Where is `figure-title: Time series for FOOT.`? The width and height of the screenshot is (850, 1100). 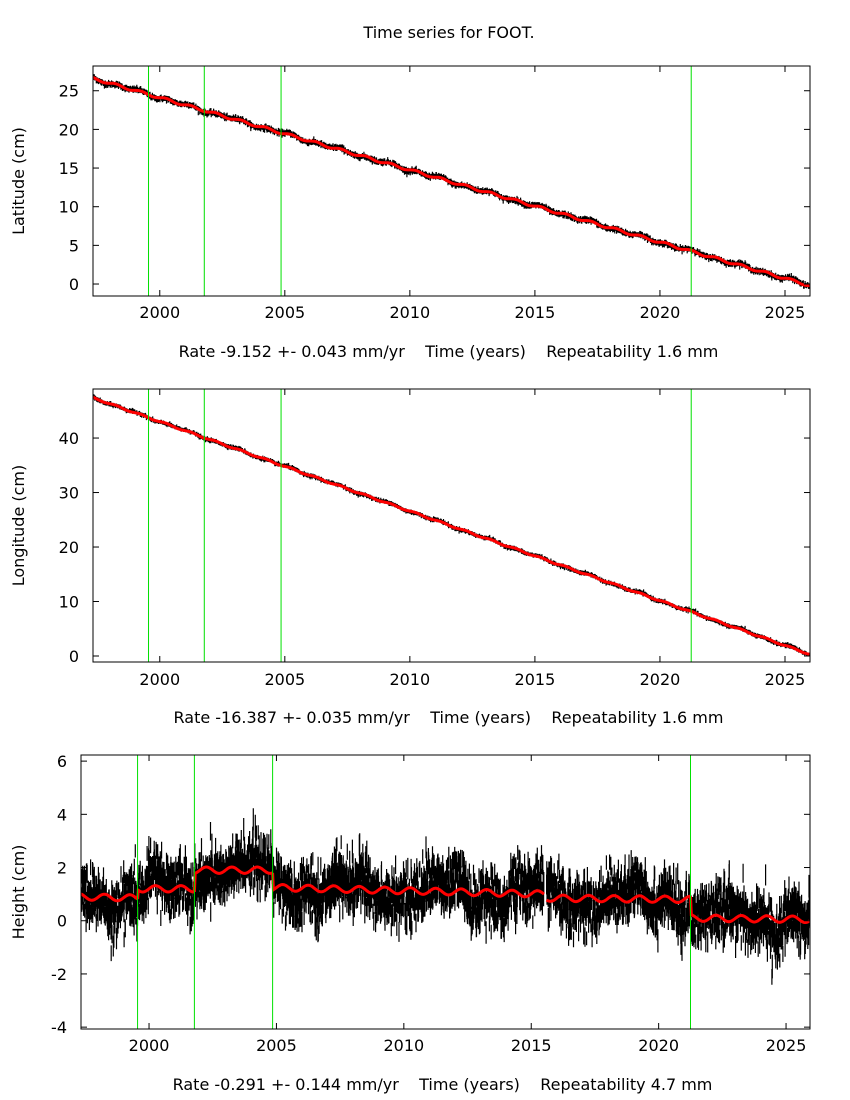
figure-title: Time series for FOOT. is located at coordinates (448, 32).